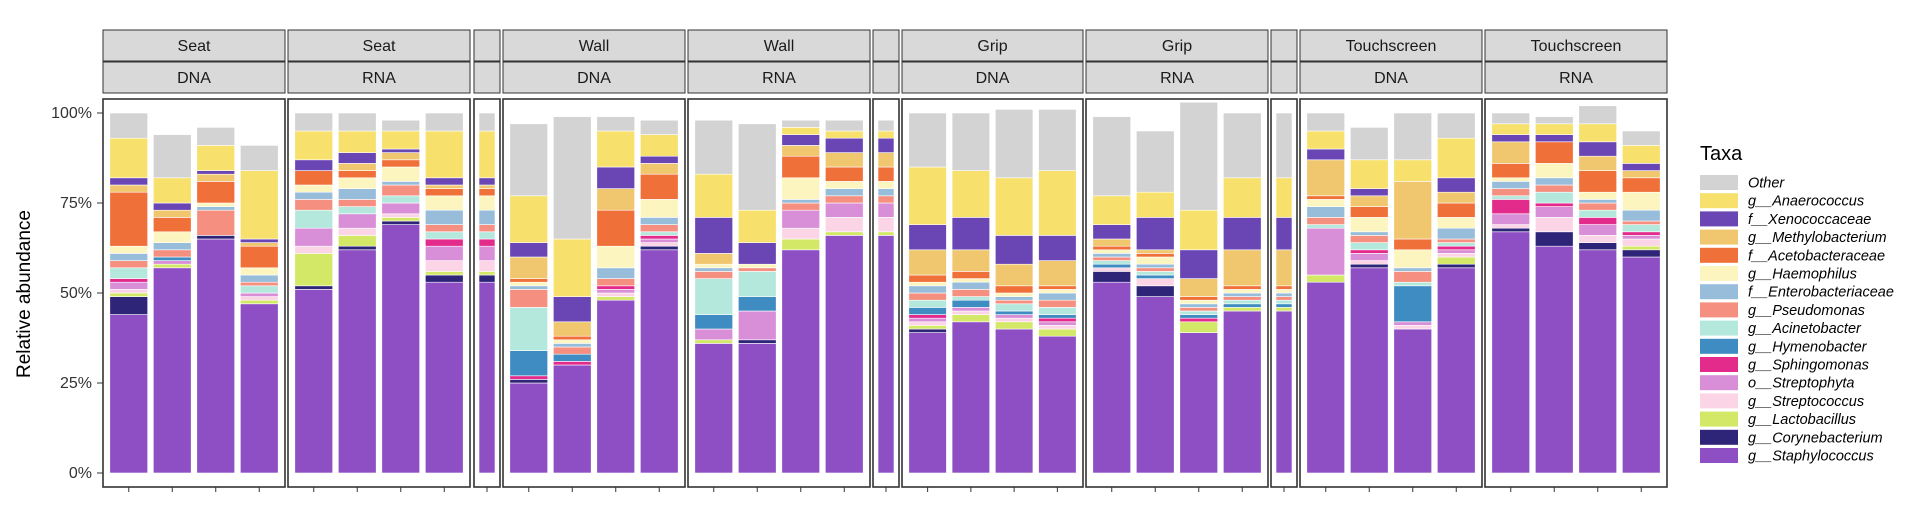 The height and width of the screenshot is (509, 1920). Describe the element at coordinates (757, 269) in the screenshot. I see `bar-segment: g__Pseudomonas: 1%` at that location.